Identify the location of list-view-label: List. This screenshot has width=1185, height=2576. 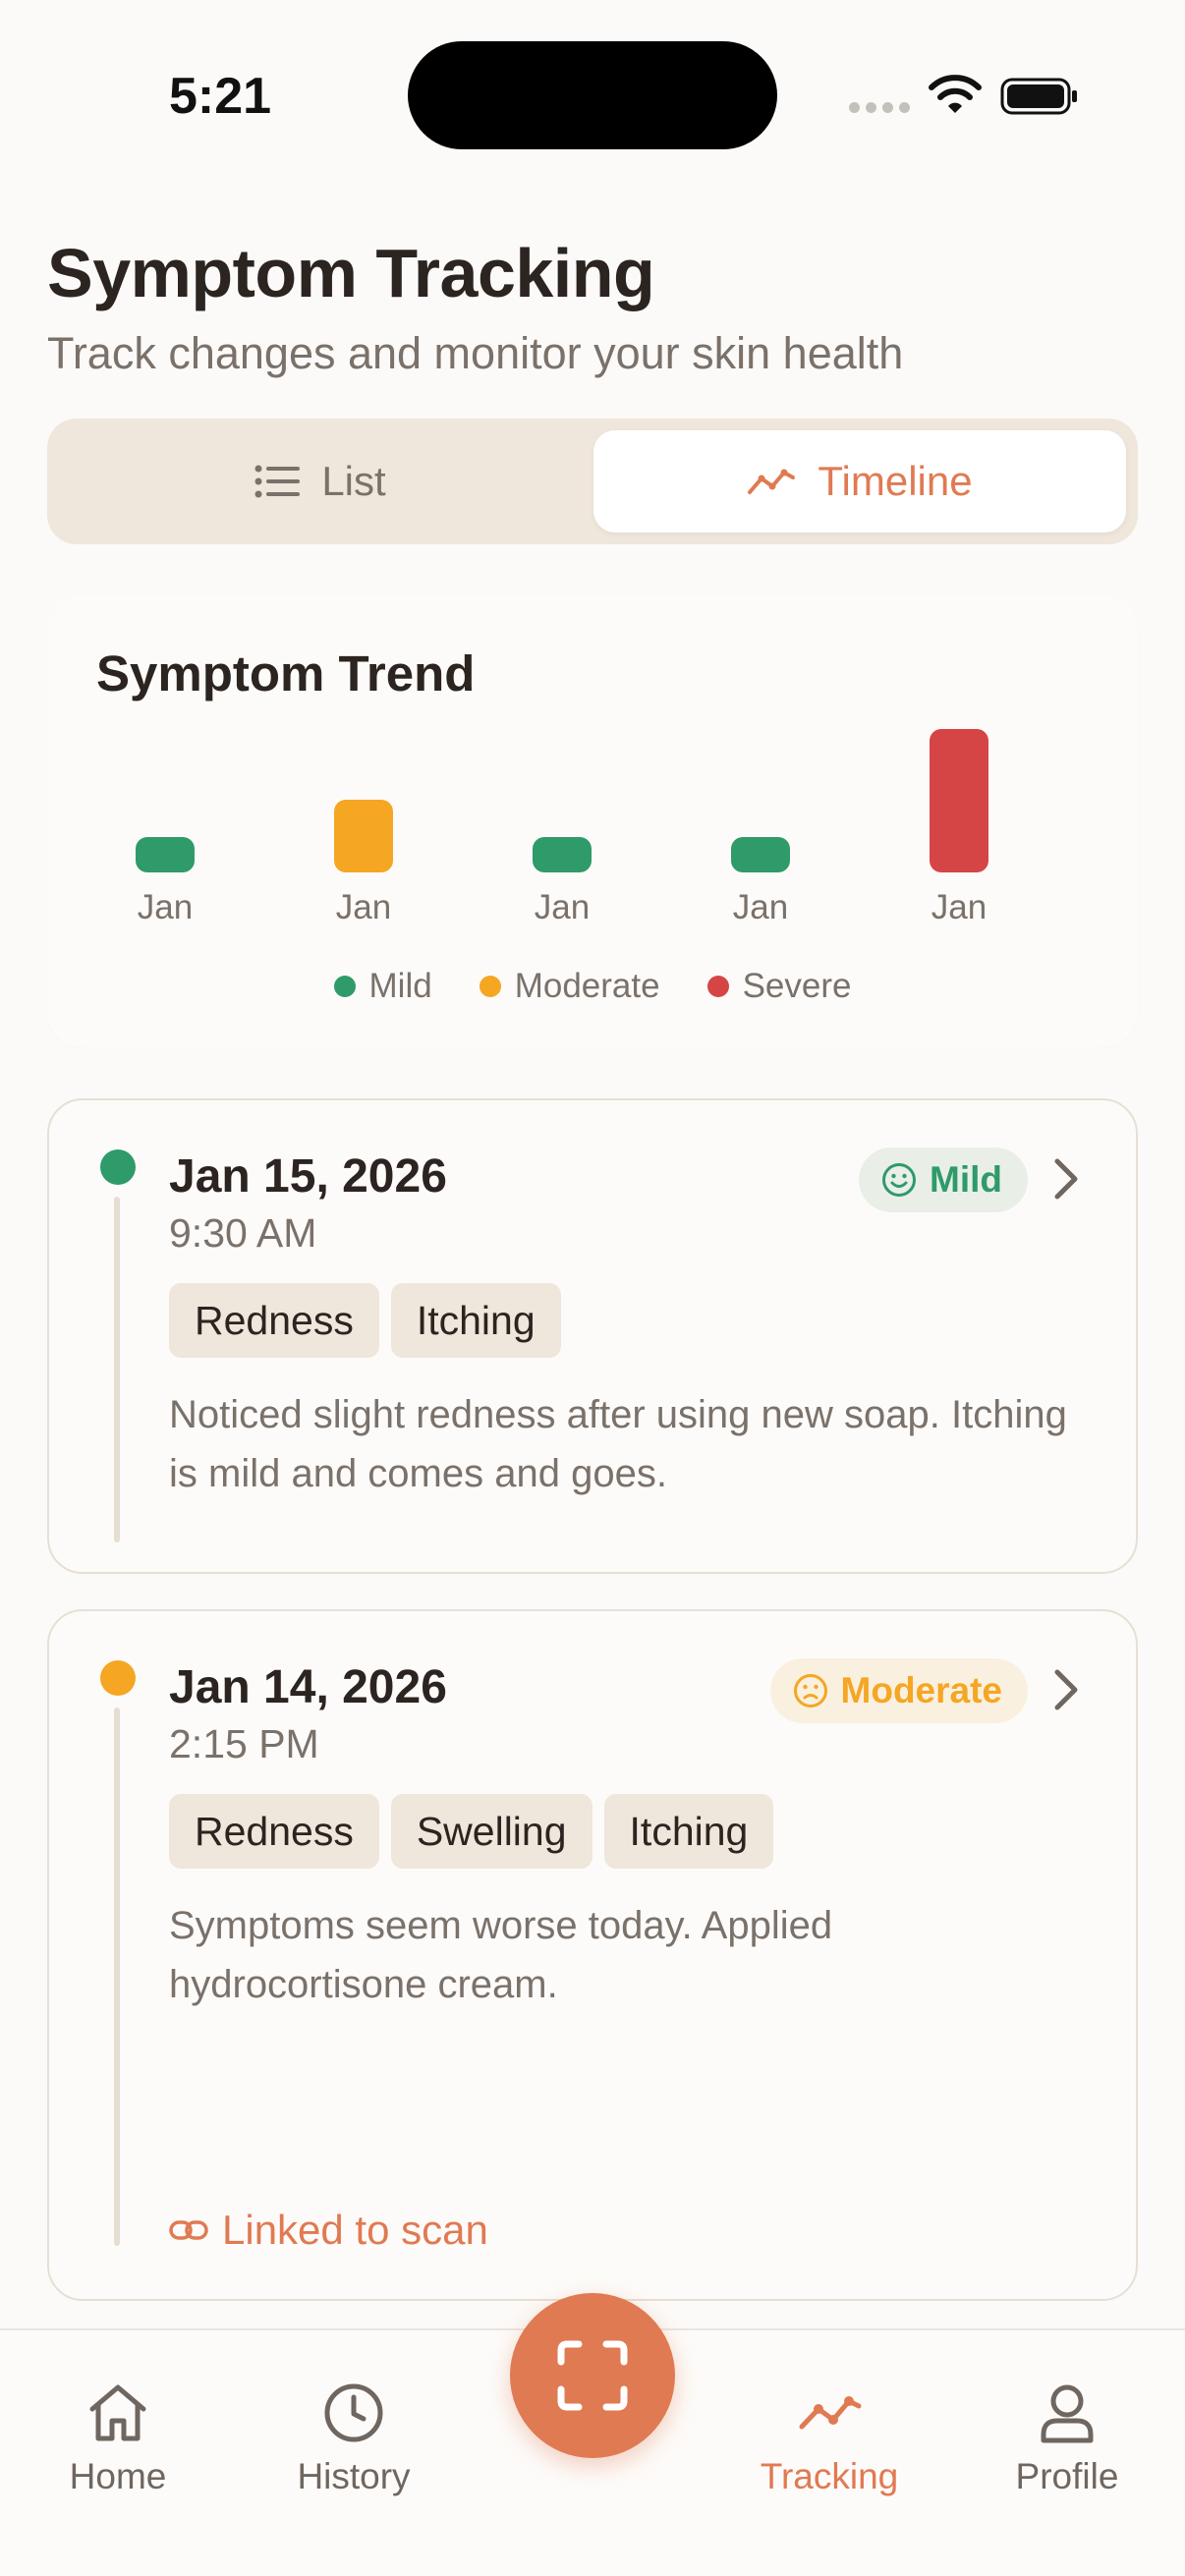
(353, 481).